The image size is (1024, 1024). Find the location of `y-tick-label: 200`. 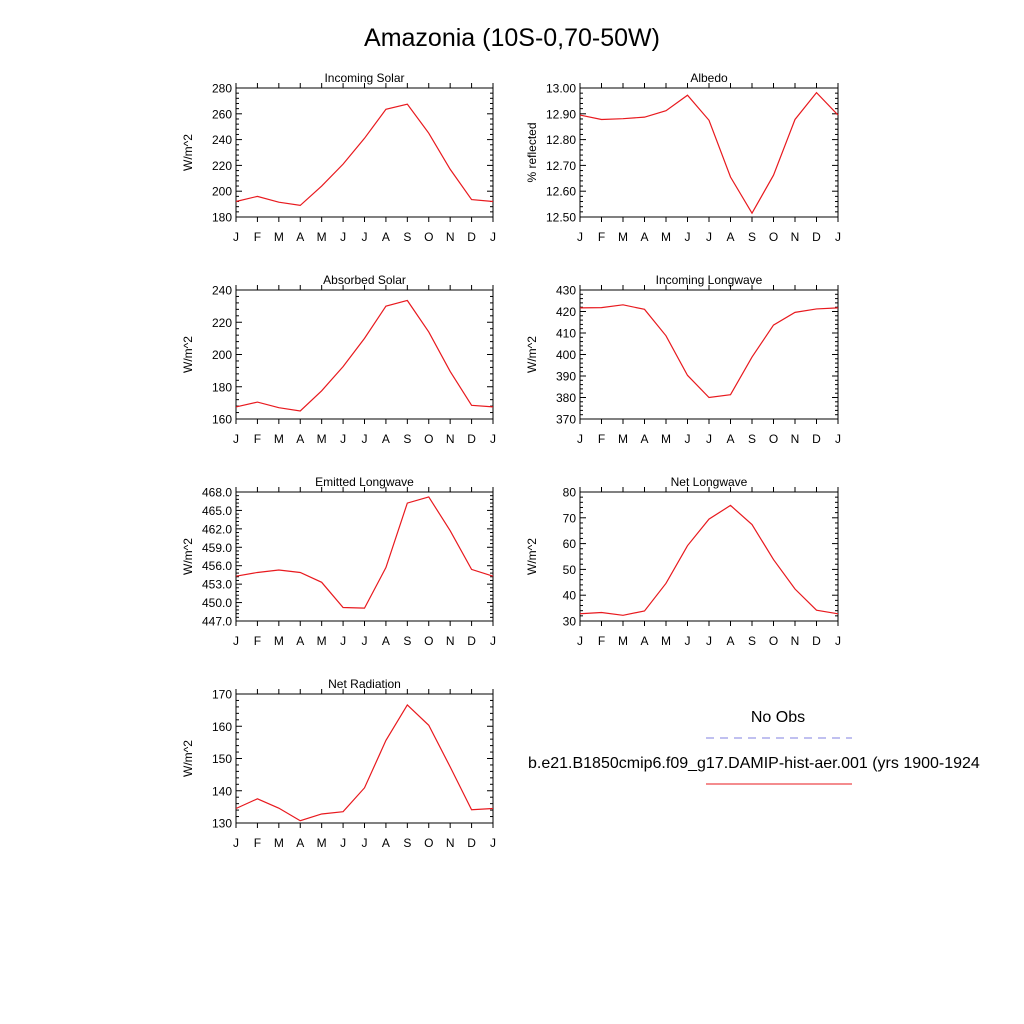

y-tick-label: 200 is located at coordinates (222, 355).